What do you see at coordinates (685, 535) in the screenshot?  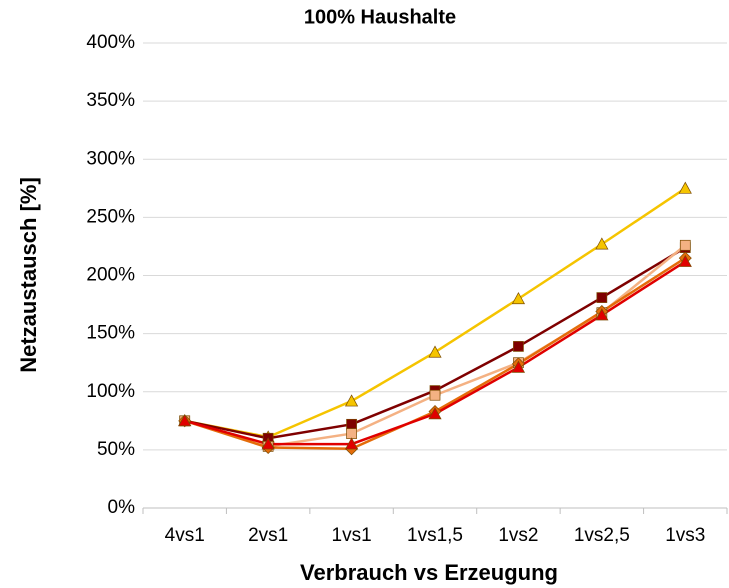 I see `x-tick-label: 1vs3` at bounding box center [685, 535].